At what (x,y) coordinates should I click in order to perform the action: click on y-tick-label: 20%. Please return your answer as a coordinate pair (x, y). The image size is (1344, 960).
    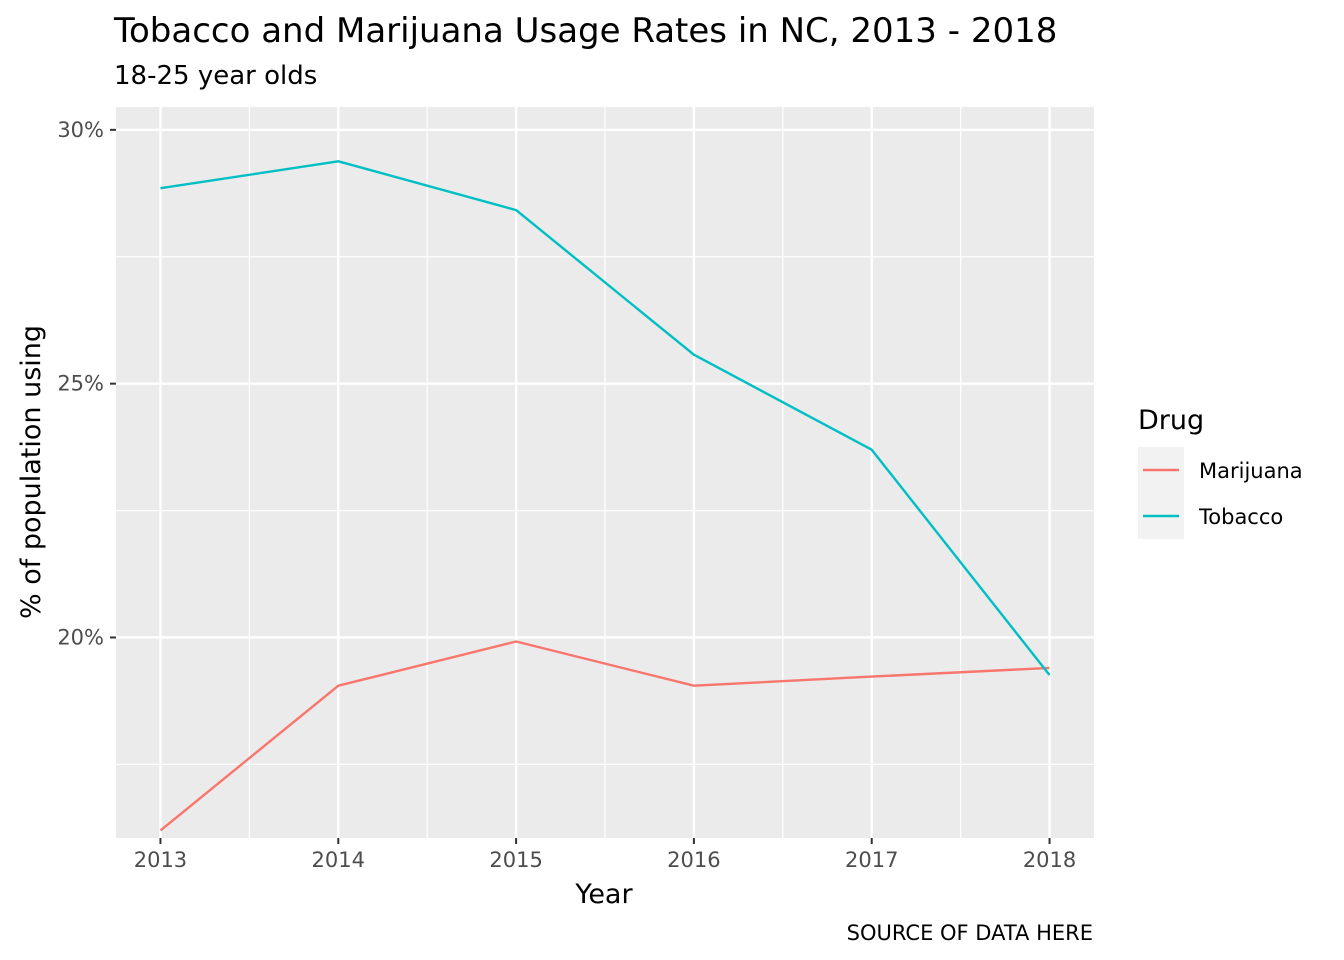
    Looking at the image, I should click on (80, 637).